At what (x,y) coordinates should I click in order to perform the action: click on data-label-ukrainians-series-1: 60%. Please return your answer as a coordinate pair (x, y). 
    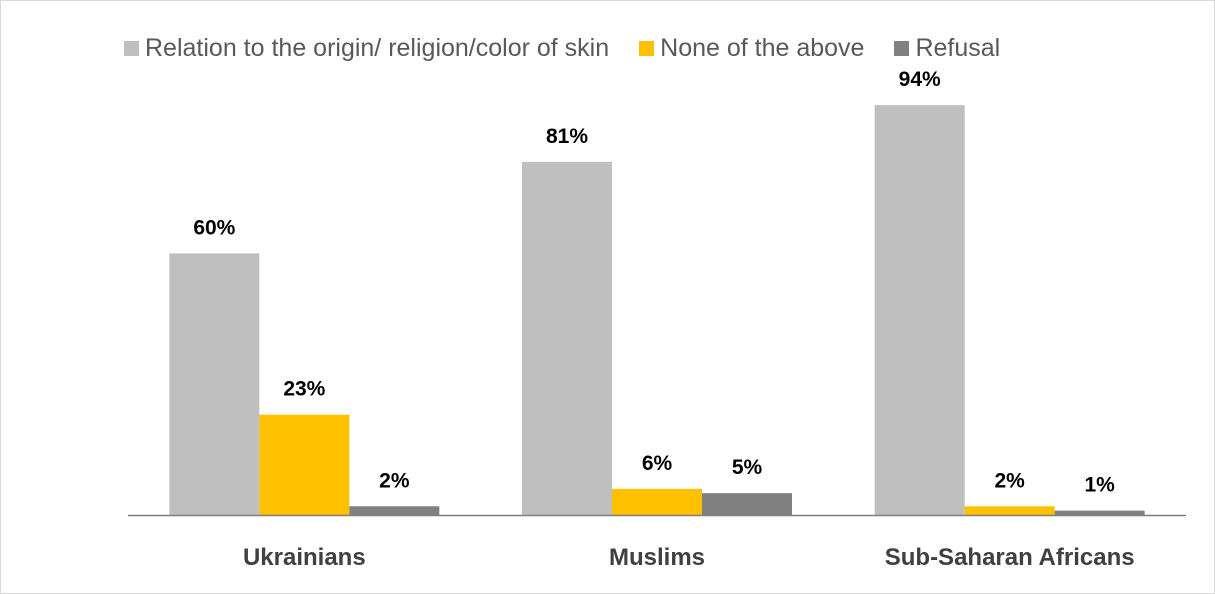
    Looking at the image, I should click on (214, 227).